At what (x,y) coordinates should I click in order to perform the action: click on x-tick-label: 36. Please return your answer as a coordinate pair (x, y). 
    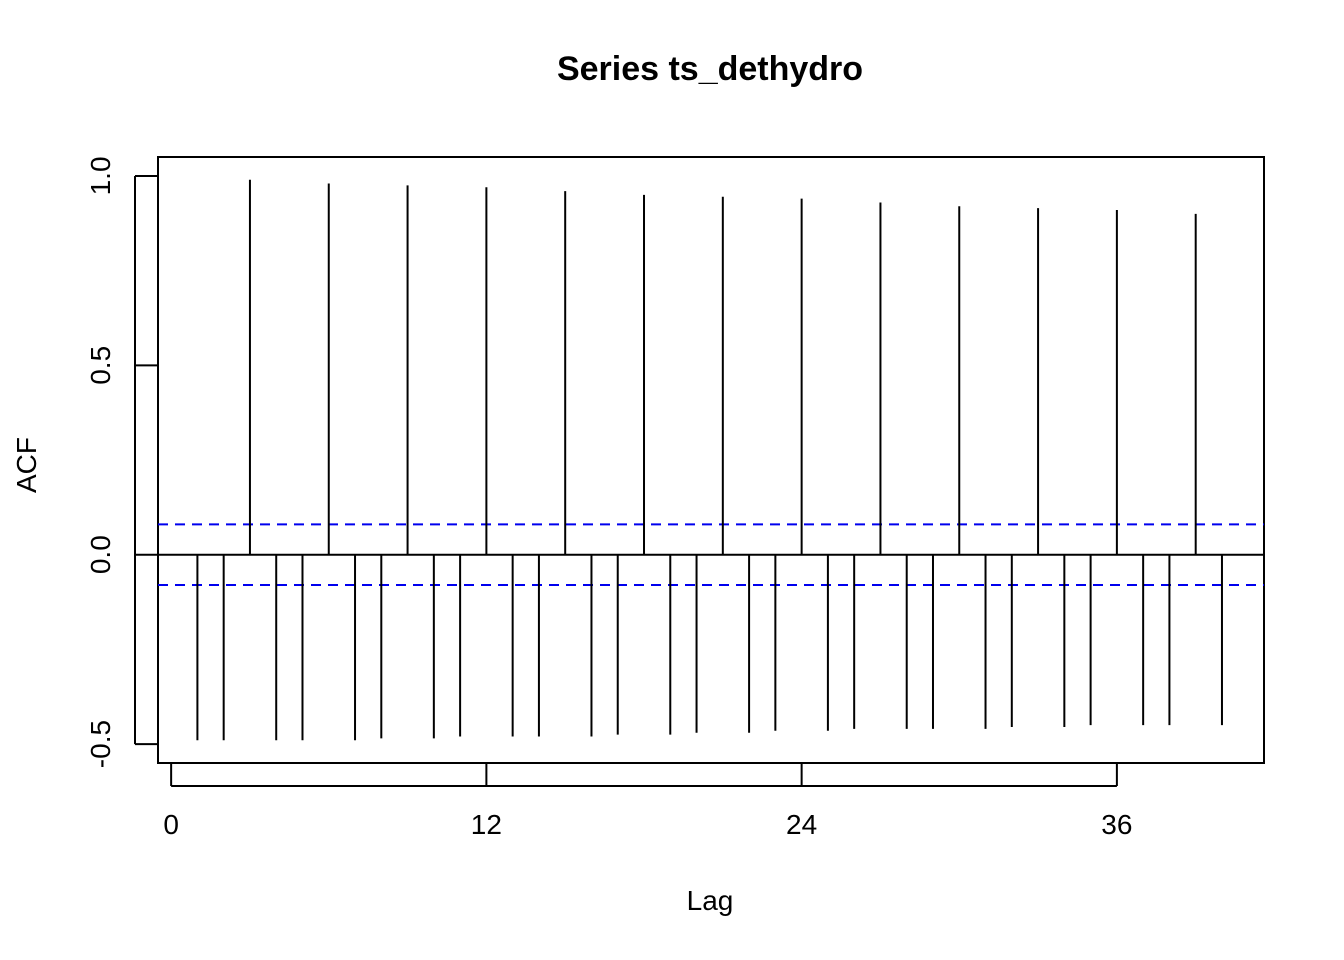
    Looking at the image, I should click on (1116, 824).